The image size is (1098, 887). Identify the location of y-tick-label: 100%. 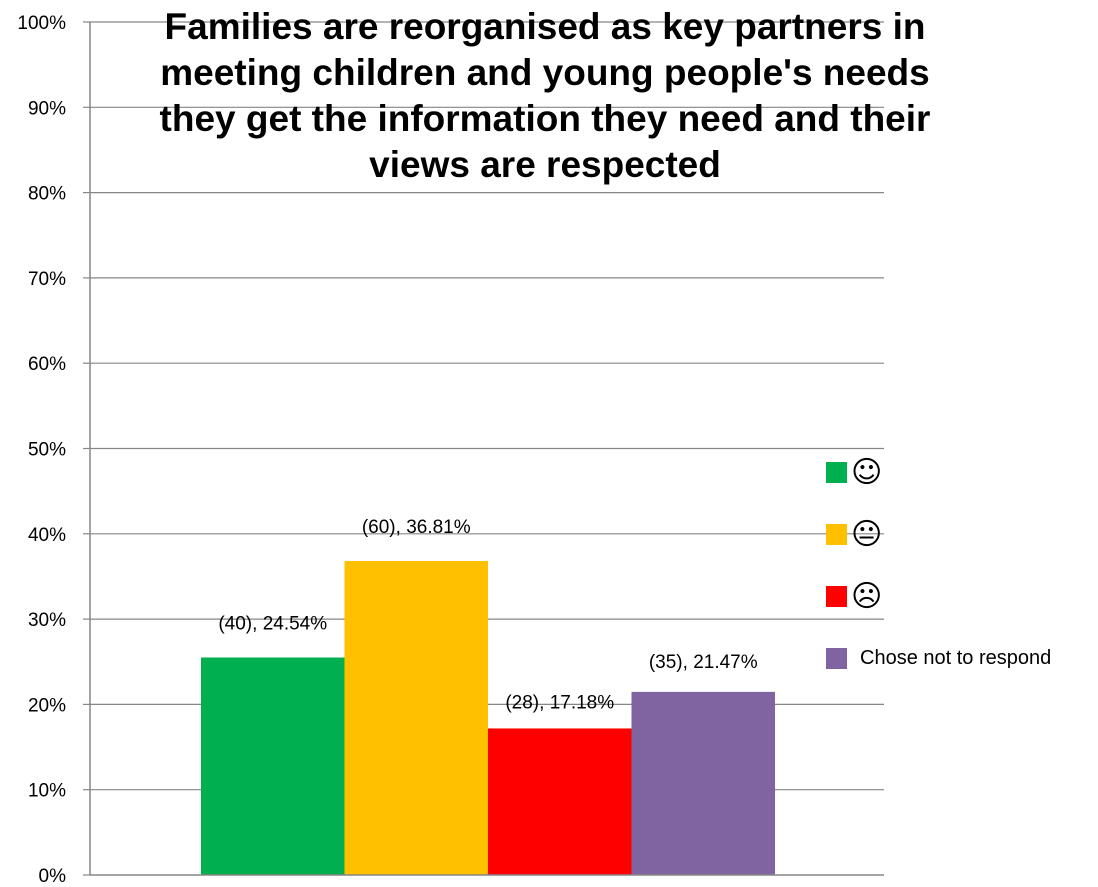
(41, 23).